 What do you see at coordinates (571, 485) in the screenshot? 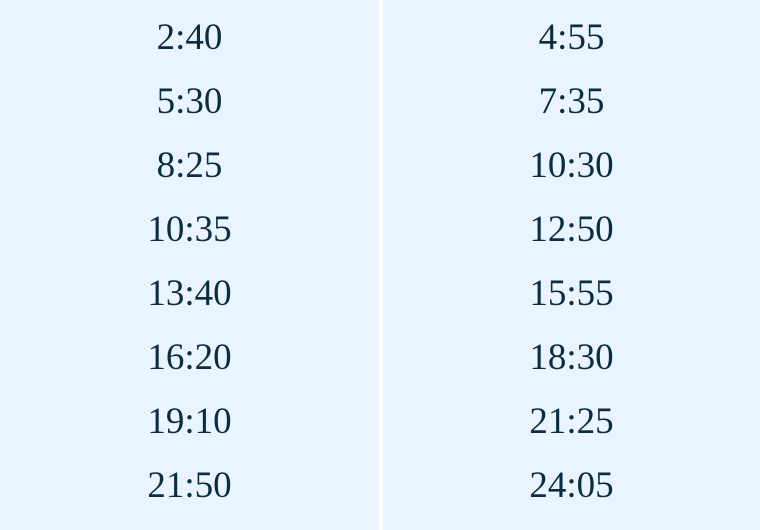
I see `time-cell: 24:05` at bounding box center [571, 485].